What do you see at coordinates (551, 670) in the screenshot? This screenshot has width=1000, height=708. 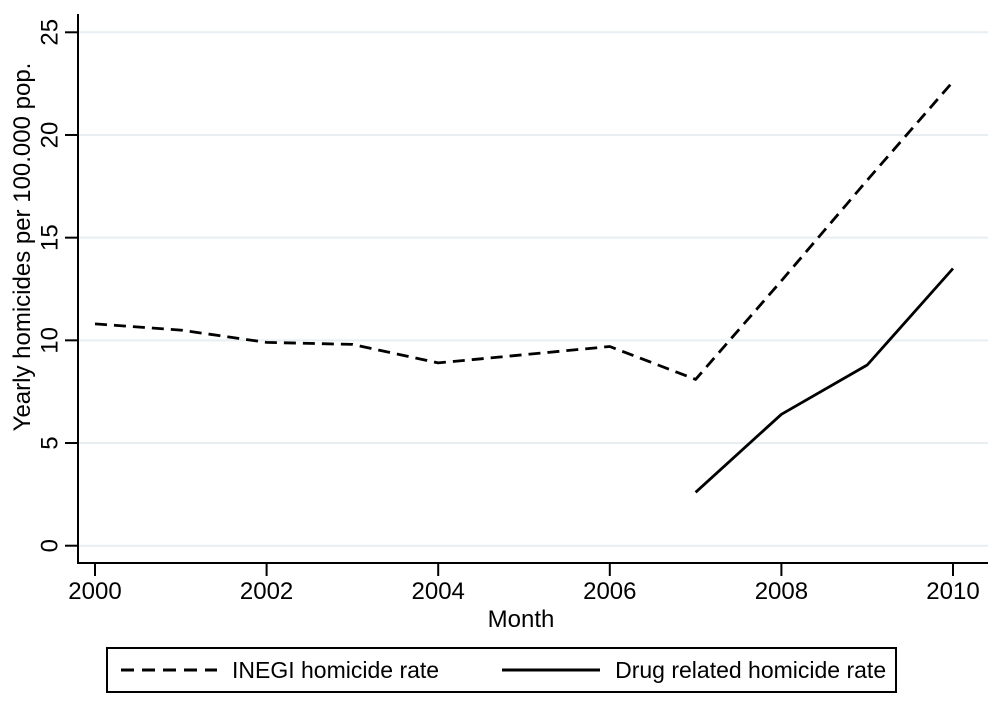 I see `solid-line-sample` at bounding box center [551, 670].